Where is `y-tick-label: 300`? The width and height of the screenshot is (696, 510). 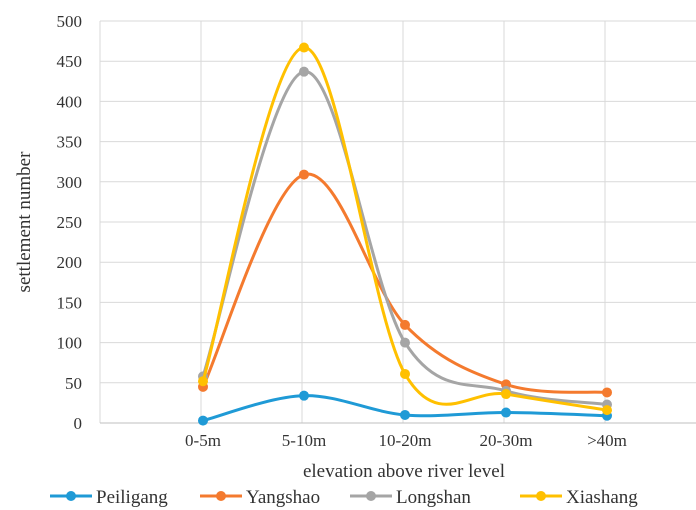 y-tick-label: 300 is located at coordinates (70, 182).